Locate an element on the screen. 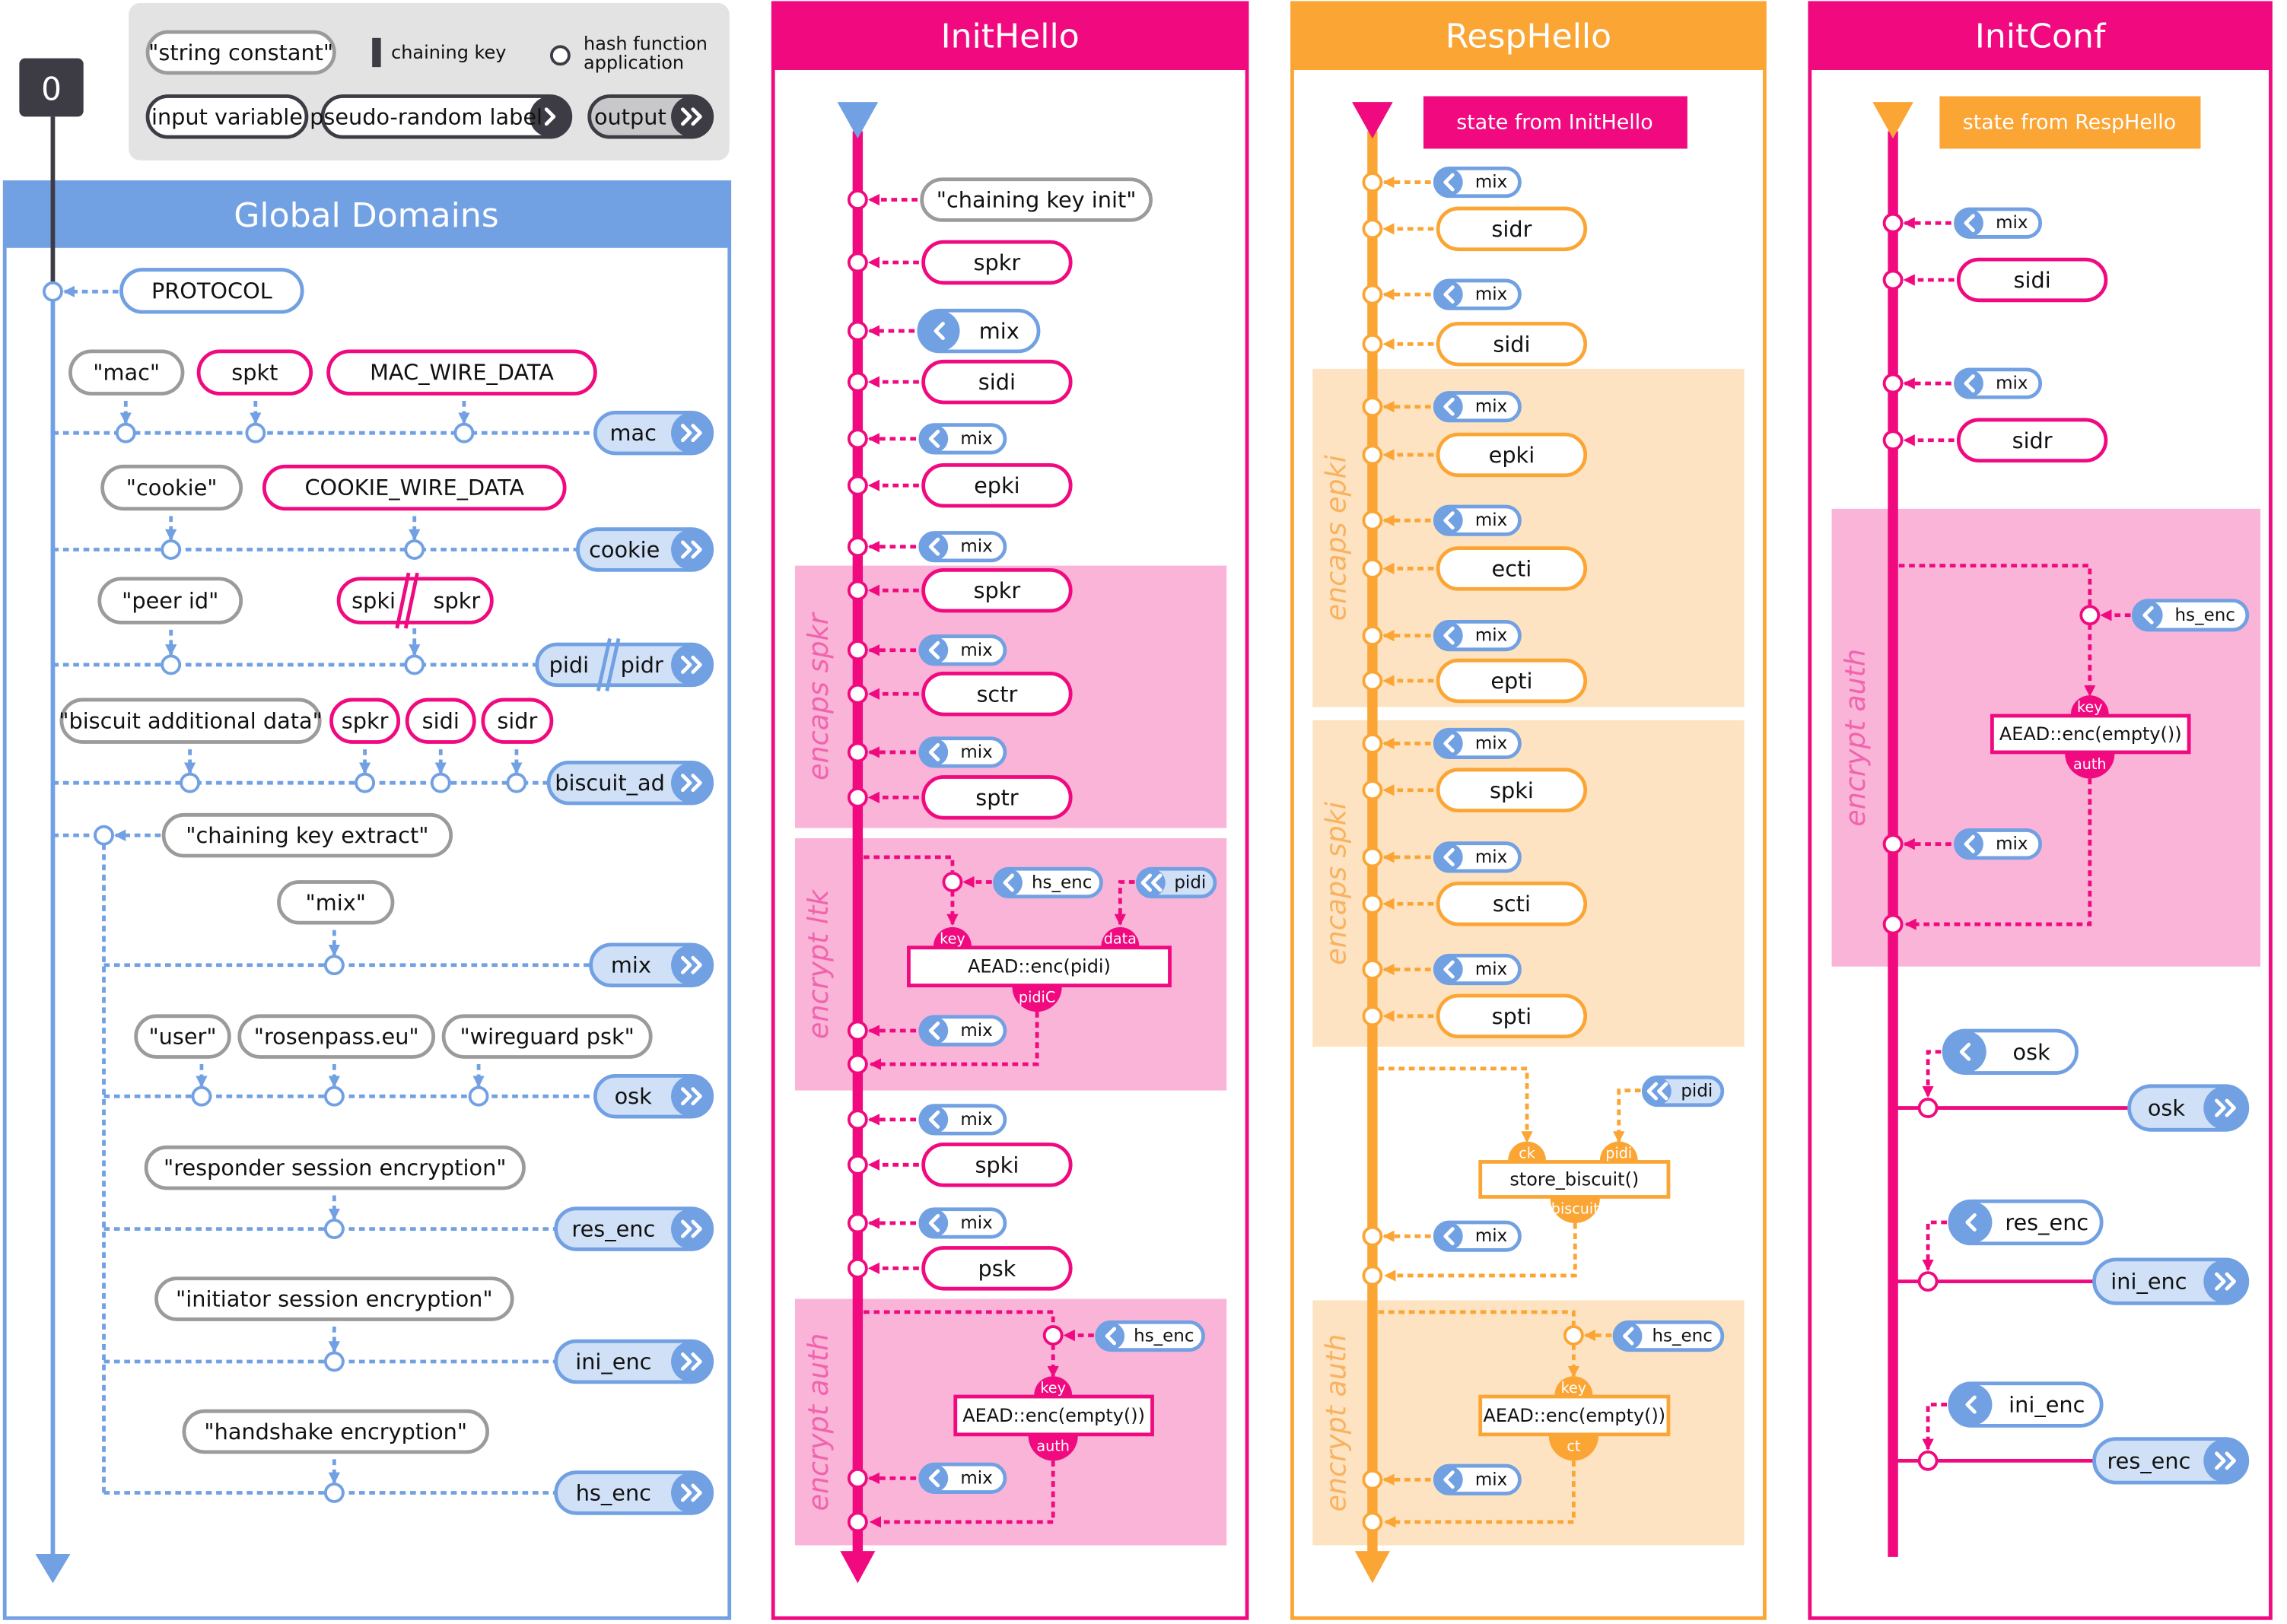 The width and height of the screenshot is (2287, 1624). label: "peer id" is located at coordinates (170, 601).